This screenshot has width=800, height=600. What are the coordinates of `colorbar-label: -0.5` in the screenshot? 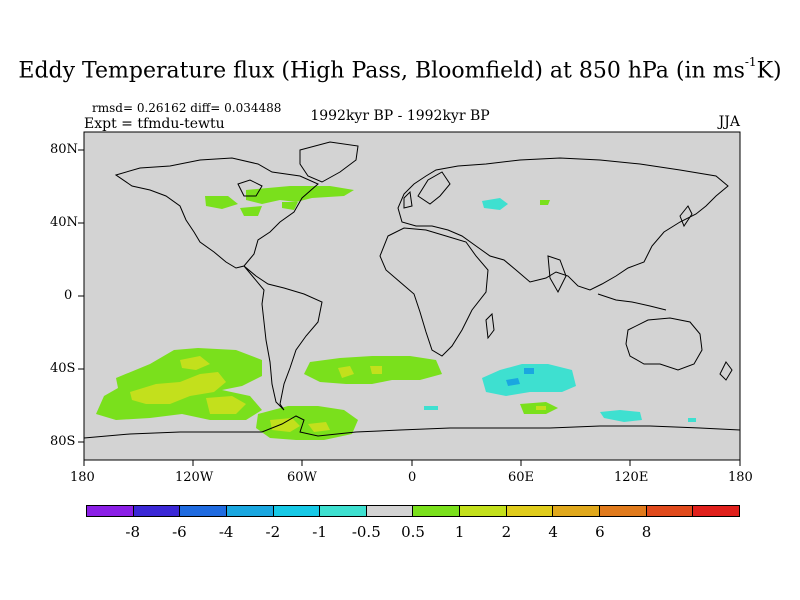 It's located at (366, 532).